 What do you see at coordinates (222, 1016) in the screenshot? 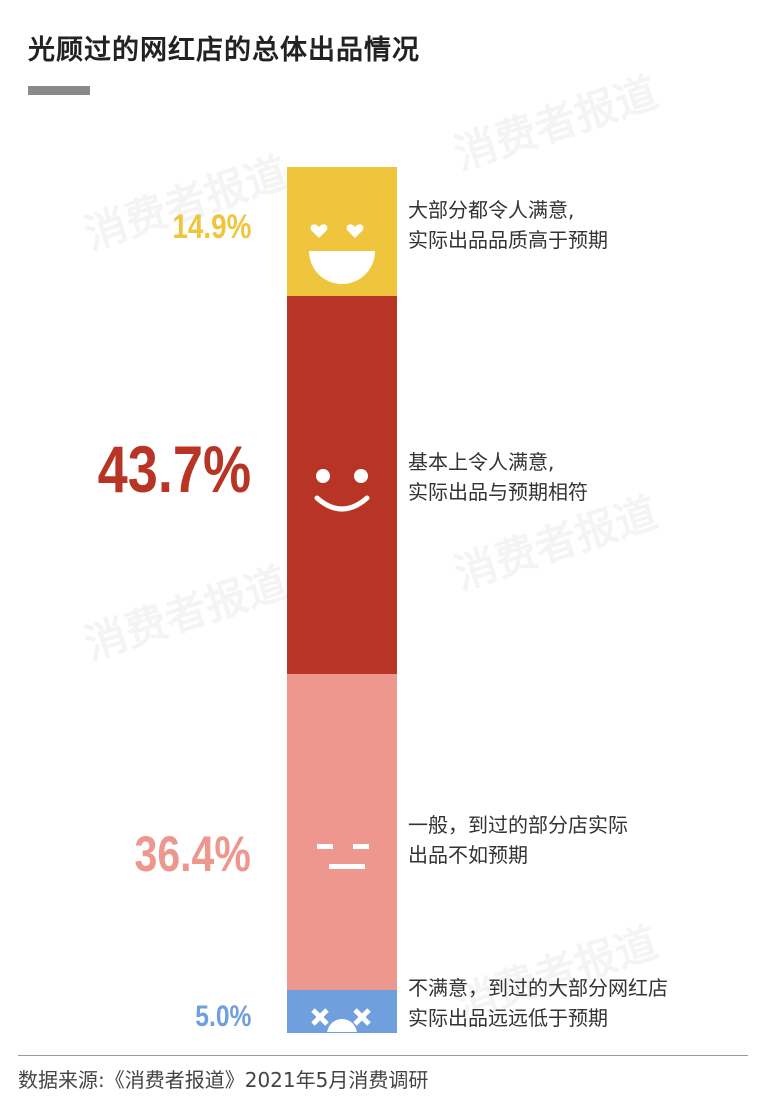
I see `value-label: 5.0%` at bounding box center [222, 1016].